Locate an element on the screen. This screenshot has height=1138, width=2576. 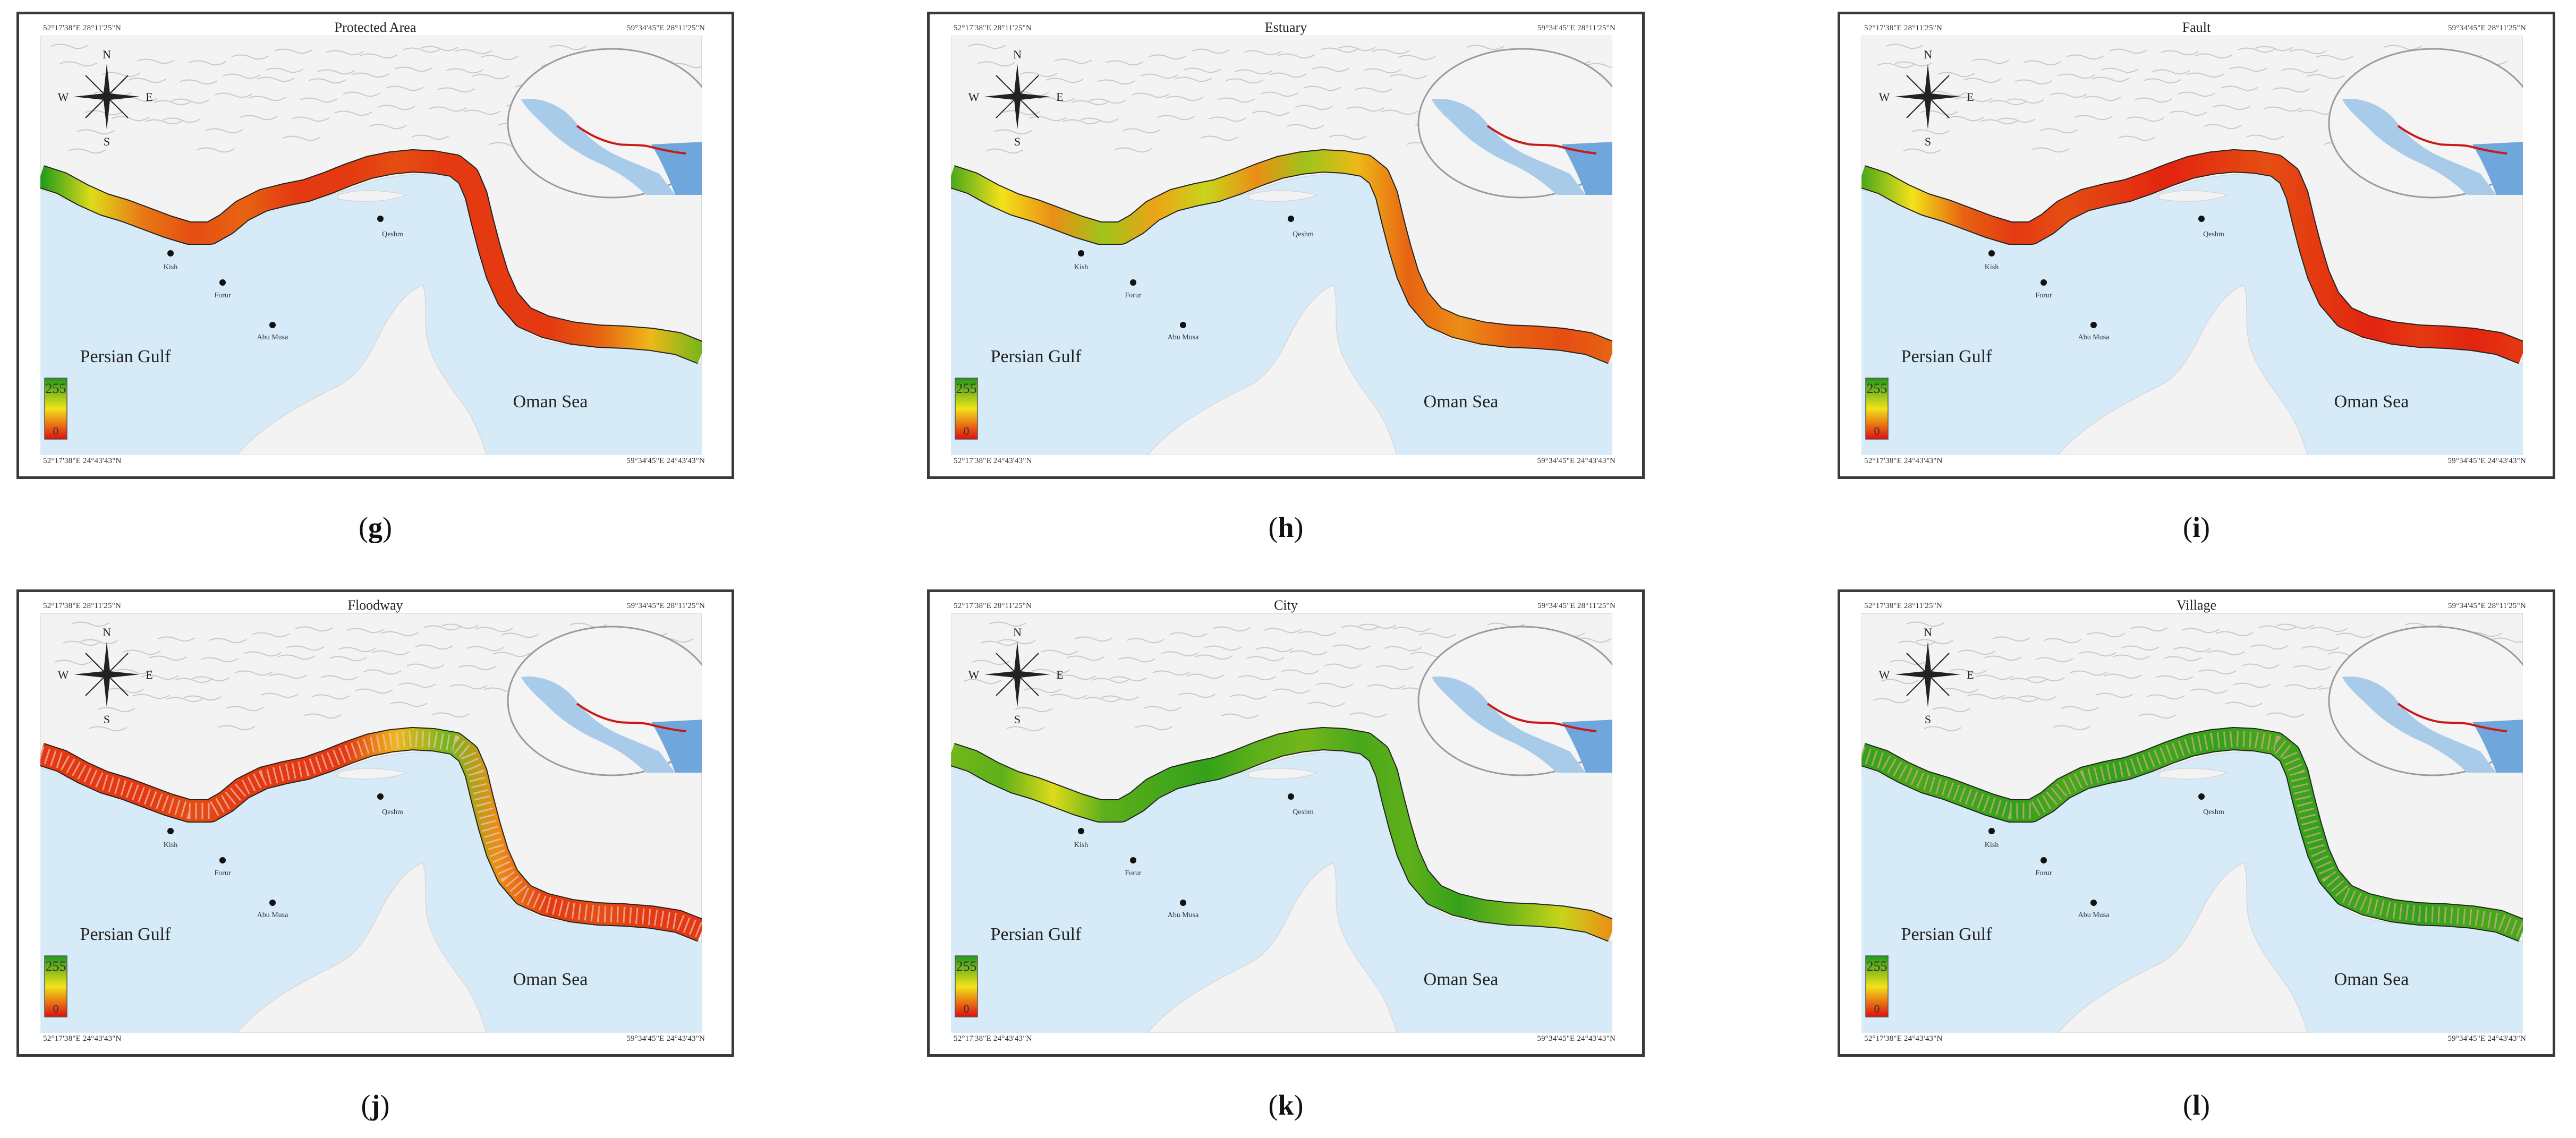
panel-caption-g: (g) is located at coordinates (375, 527).